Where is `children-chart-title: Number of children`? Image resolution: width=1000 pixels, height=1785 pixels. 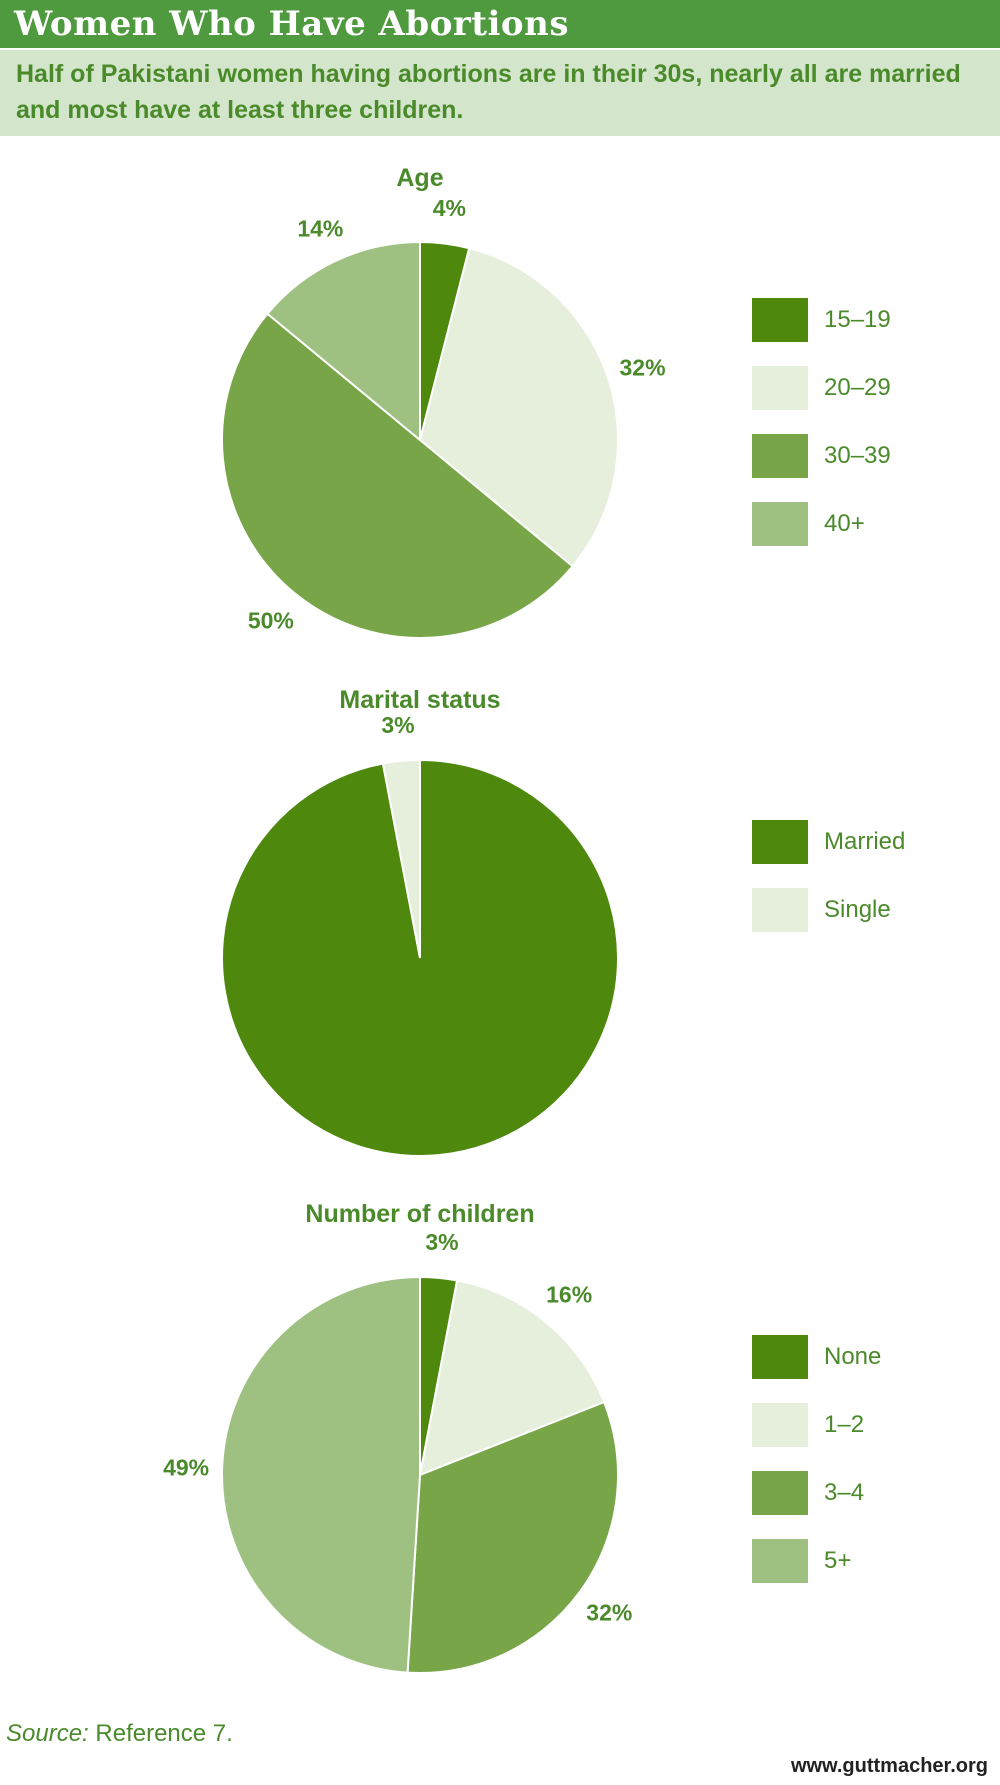
children-chart-title: Number of children is located at coordinates (420, 1214).